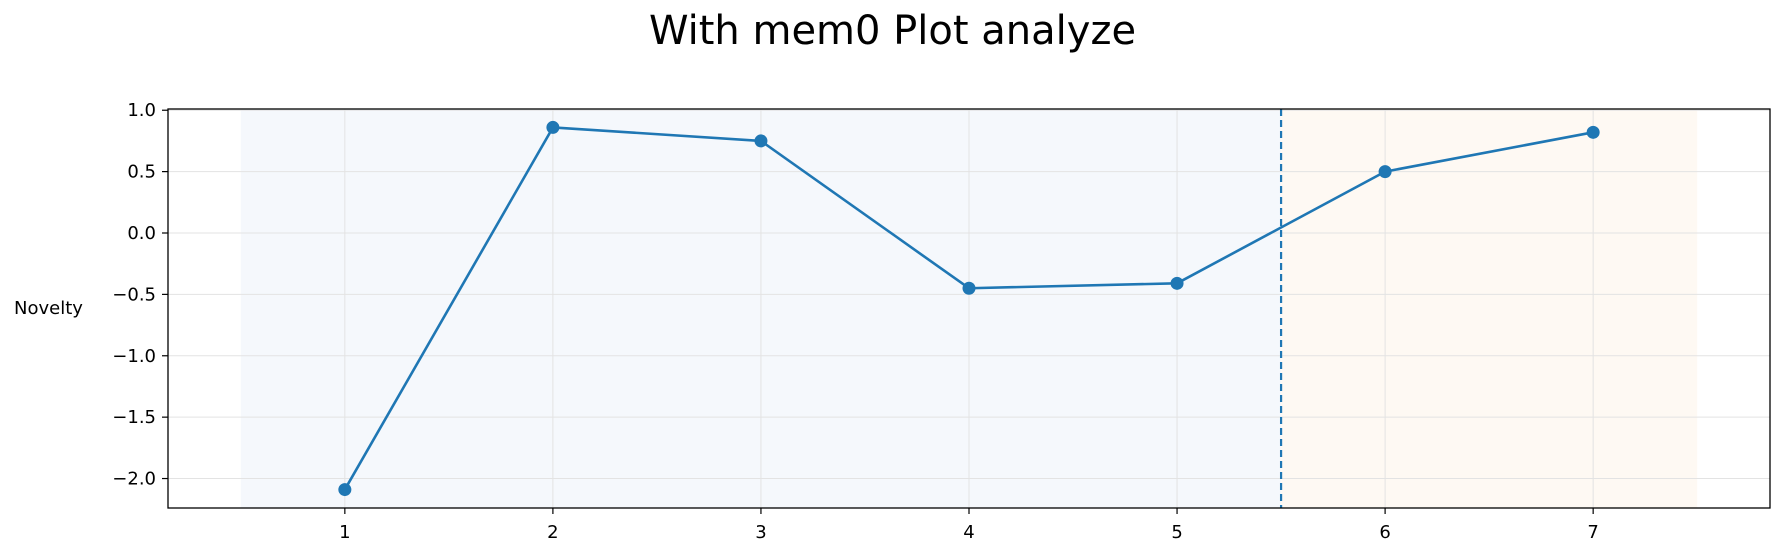 Image resolution: width=1785 pixels, height=558 pixels. I want to click on x-tick-label: 1, so click(344, 532).